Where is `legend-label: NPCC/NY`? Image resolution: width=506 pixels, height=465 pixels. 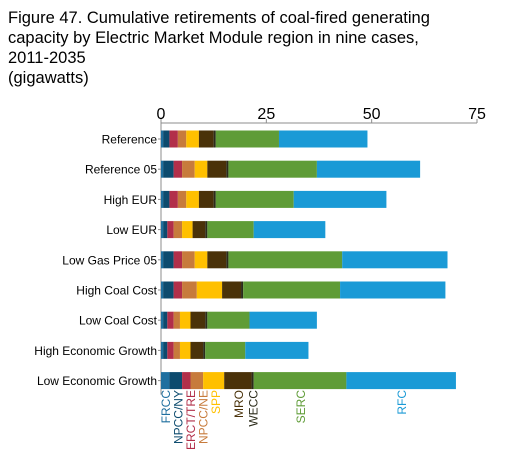
legend-label: NPCC/NY is located at coordinates (179, 417).